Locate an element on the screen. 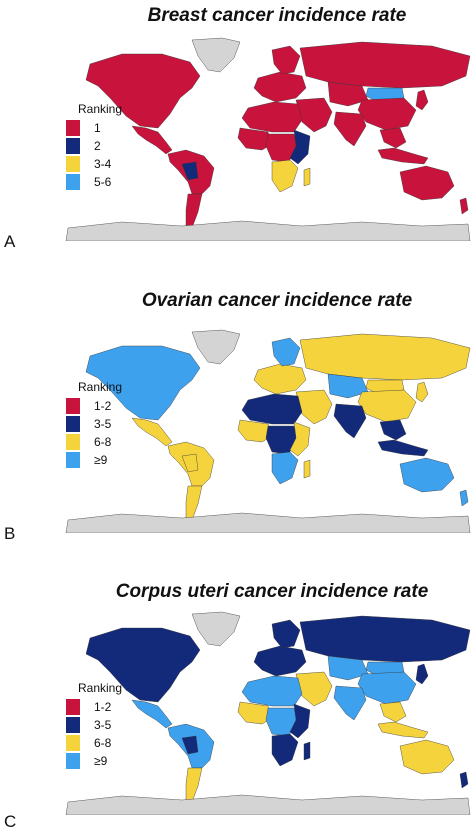 The image size is (474, 834). legend-item: 1-2 is located at coordinates (94, 406).